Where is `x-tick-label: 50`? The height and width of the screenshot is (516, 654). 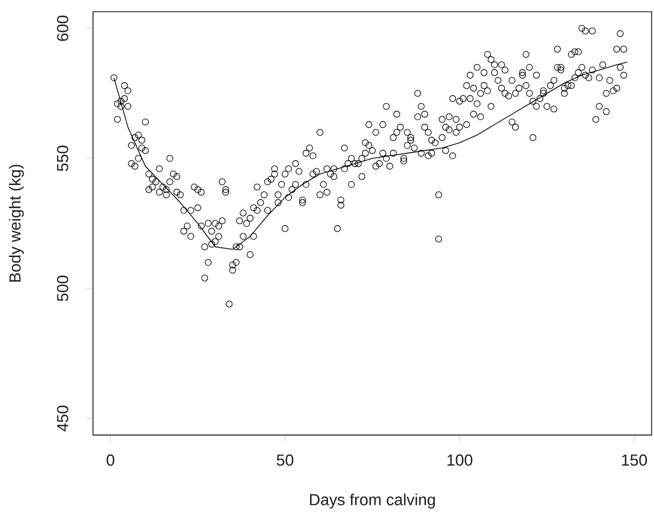 x-tick-label: 50 is located at coordinates (285, 460).